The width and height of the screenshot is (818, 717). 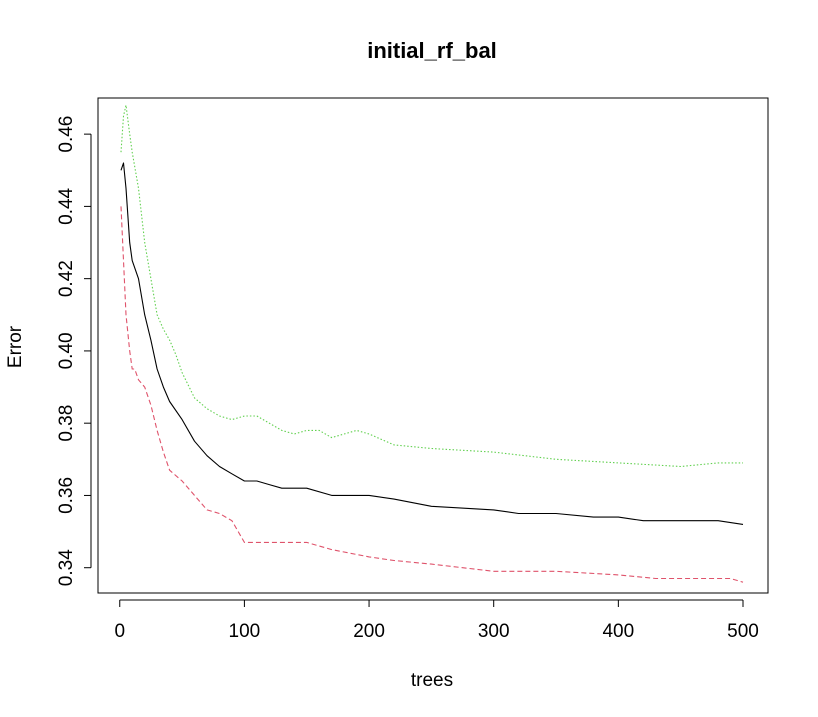 I want to click on y-axis: 0.34 0.36 0.38 0.40 0.42 0.44 0.46, so click(x=74, y=351).